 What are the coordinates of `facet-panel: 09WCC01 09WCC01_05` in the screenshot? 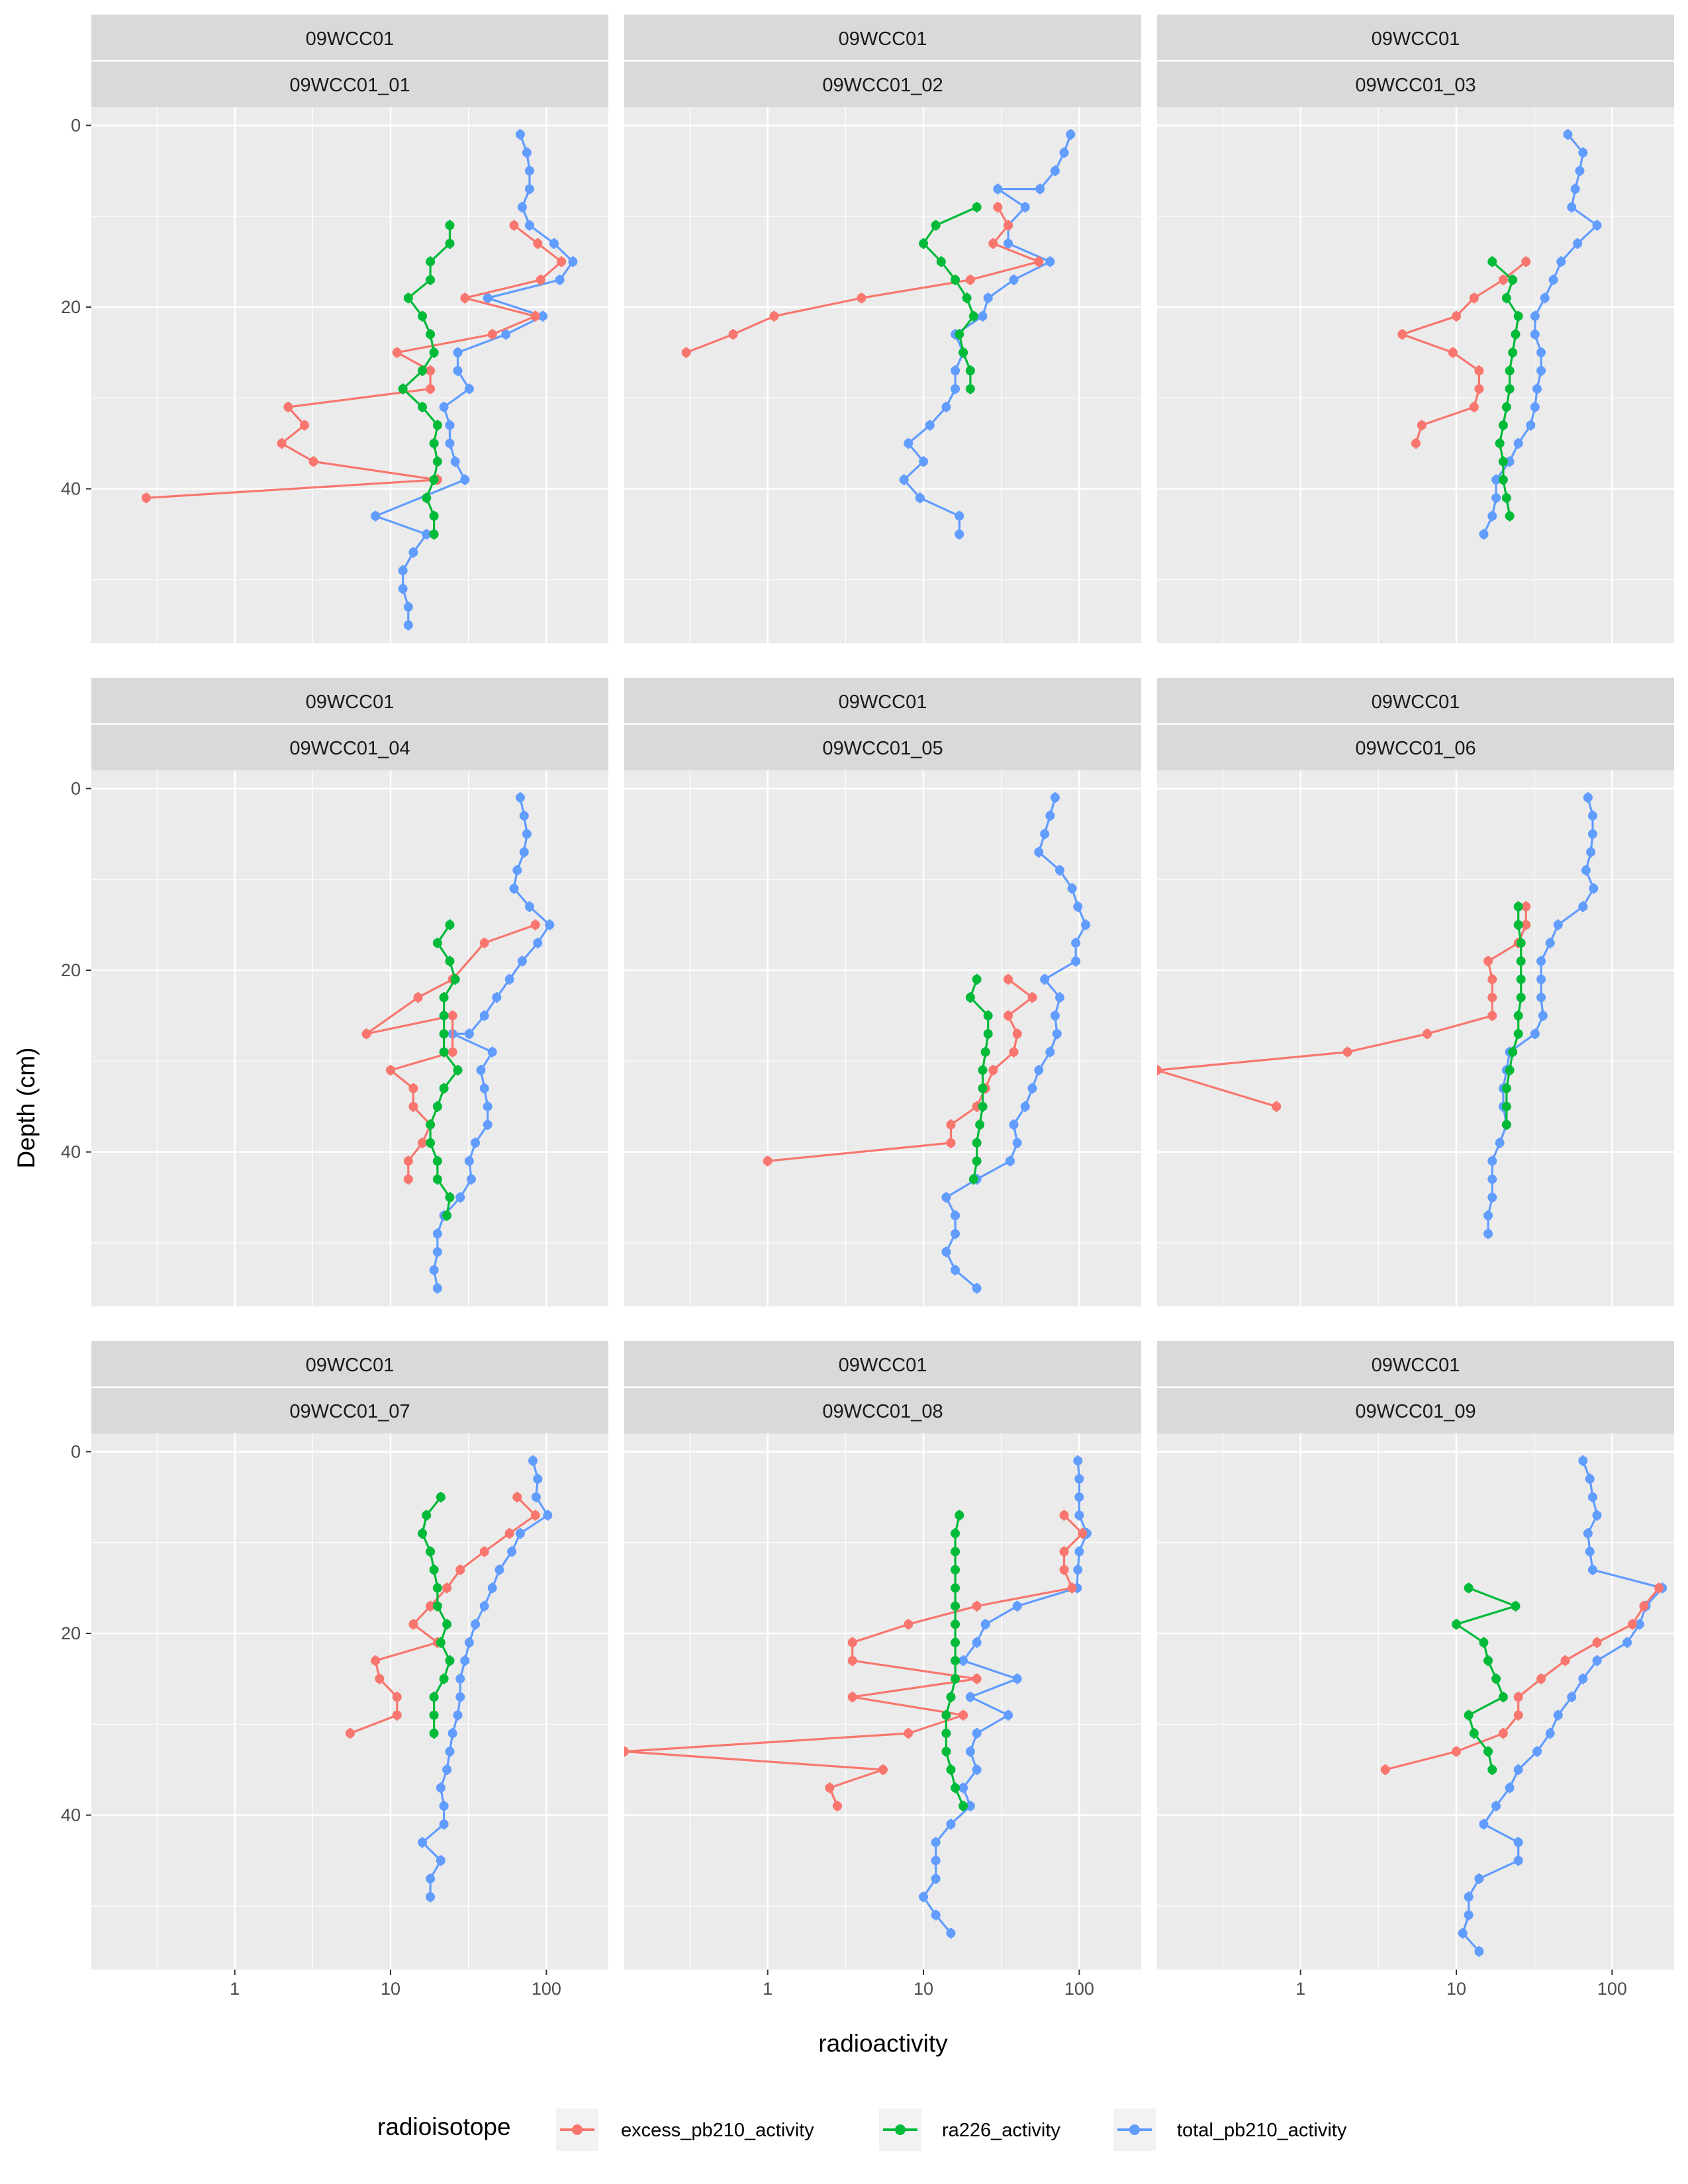 It's located at (882, 992).